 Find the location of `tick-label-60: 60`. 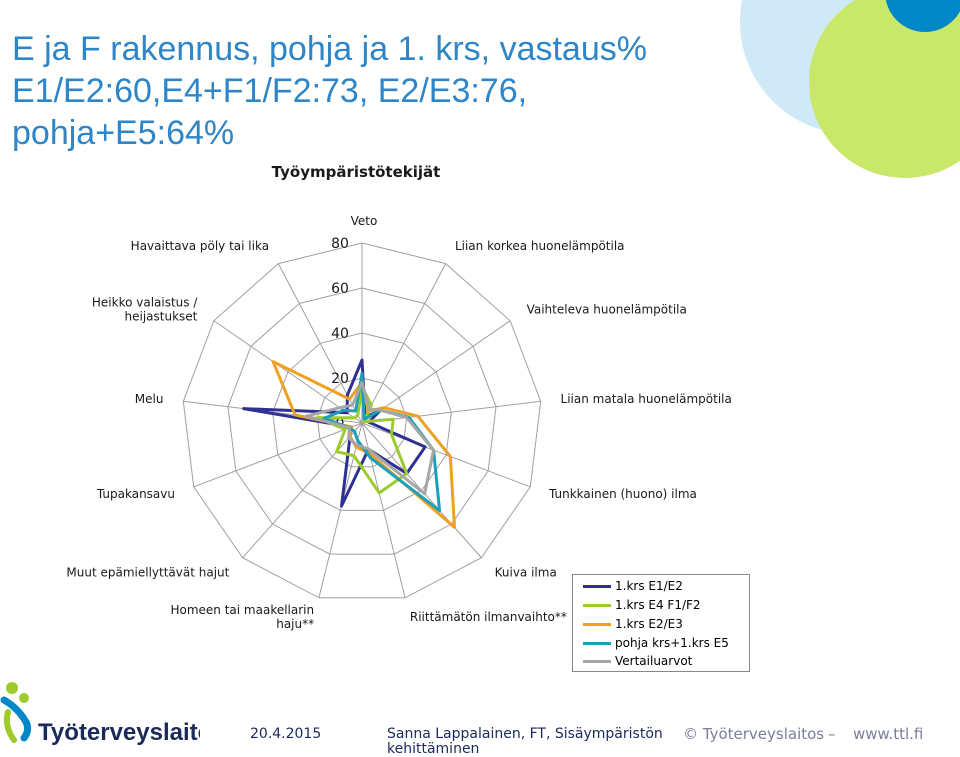

tick-label-60: 60 is located at coordinates (340, 289).